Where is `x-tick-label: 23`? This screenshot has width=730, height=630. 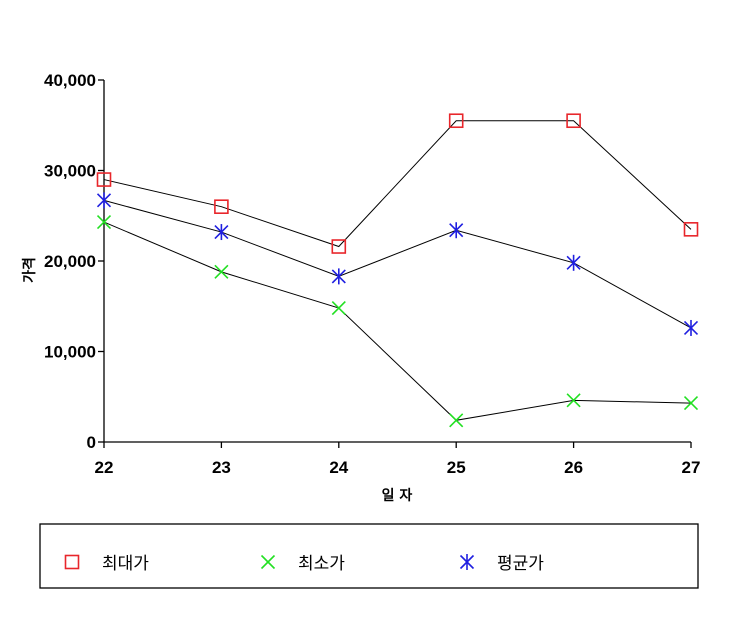
x-tick-label: 23 is located at coordinates (221, 467).